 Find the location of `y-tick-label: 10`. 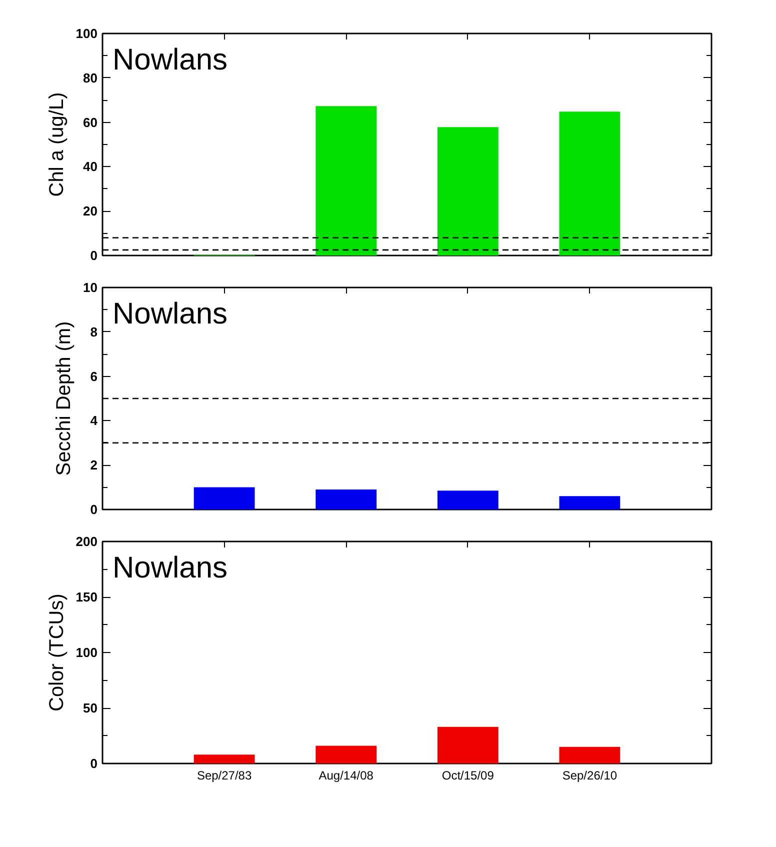

y-tick-label: 10 is located at coordinates (90, 287).